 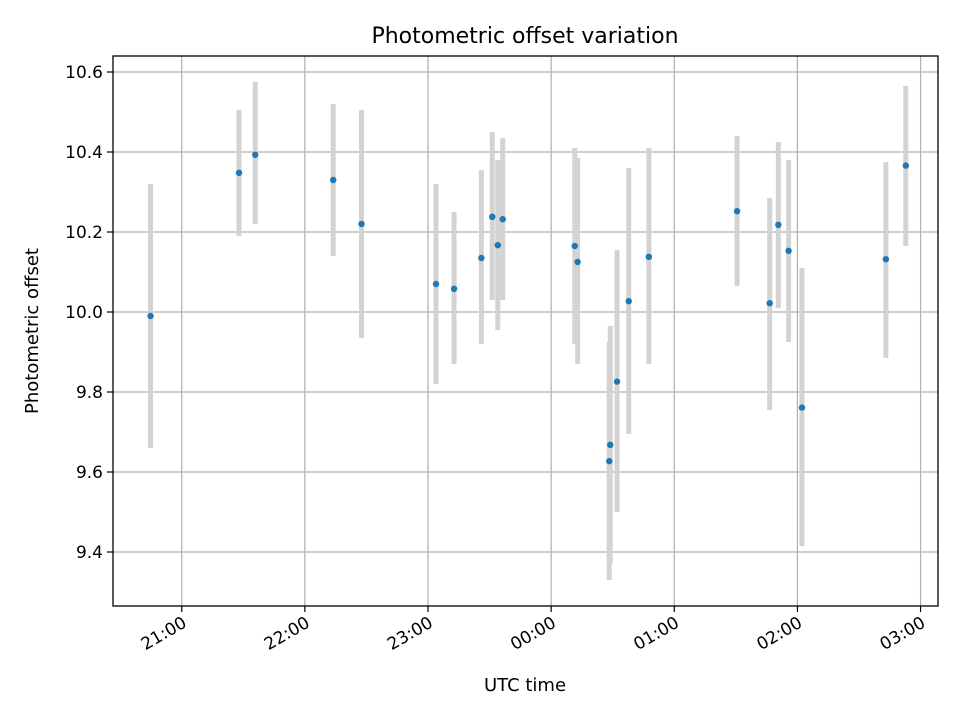 I want to click on y-tick-label: 9.6, so click(x=89, y=473).